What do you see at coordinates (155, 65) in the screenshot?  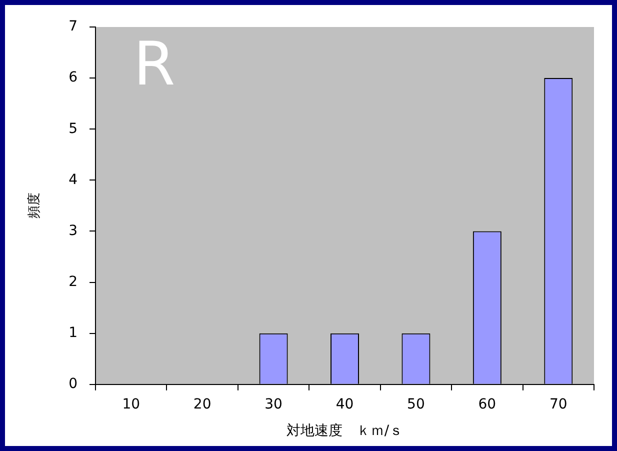 I see `annotation: R` at bounding box center [155, 65].